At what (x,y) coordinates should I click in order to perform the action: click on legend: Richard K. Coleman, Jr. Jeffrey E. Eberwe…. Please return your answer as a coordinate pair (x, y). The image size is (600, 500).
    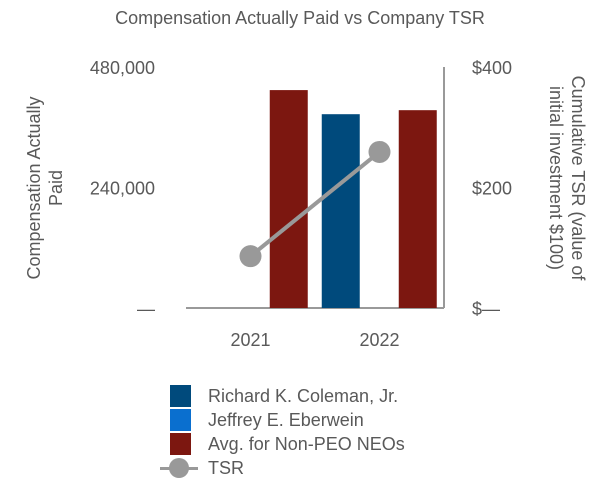
    Looking at the image, I should click on (282, 432).